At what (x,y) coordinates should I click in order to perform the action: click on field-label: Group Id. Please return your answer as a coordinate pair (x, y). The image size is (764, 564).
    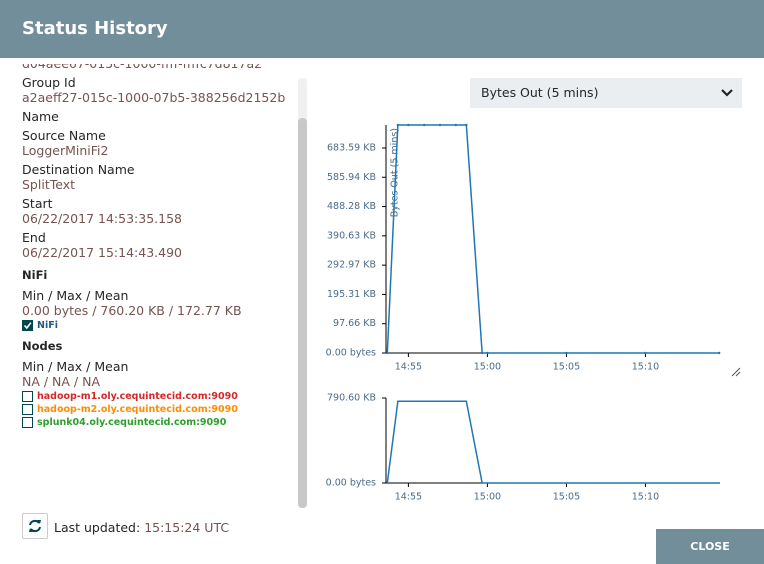
    Looking at the image, I should click on (49, 82).